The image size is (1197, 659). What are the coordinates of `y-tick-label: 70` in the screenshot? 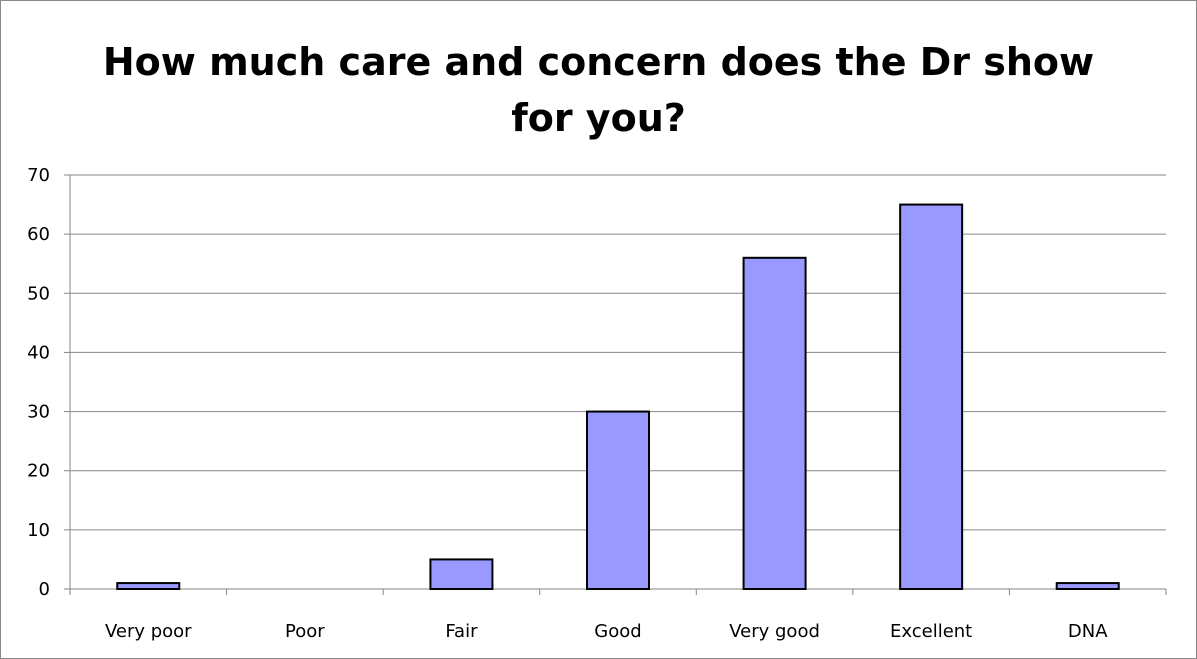 It's located at (38, 175).